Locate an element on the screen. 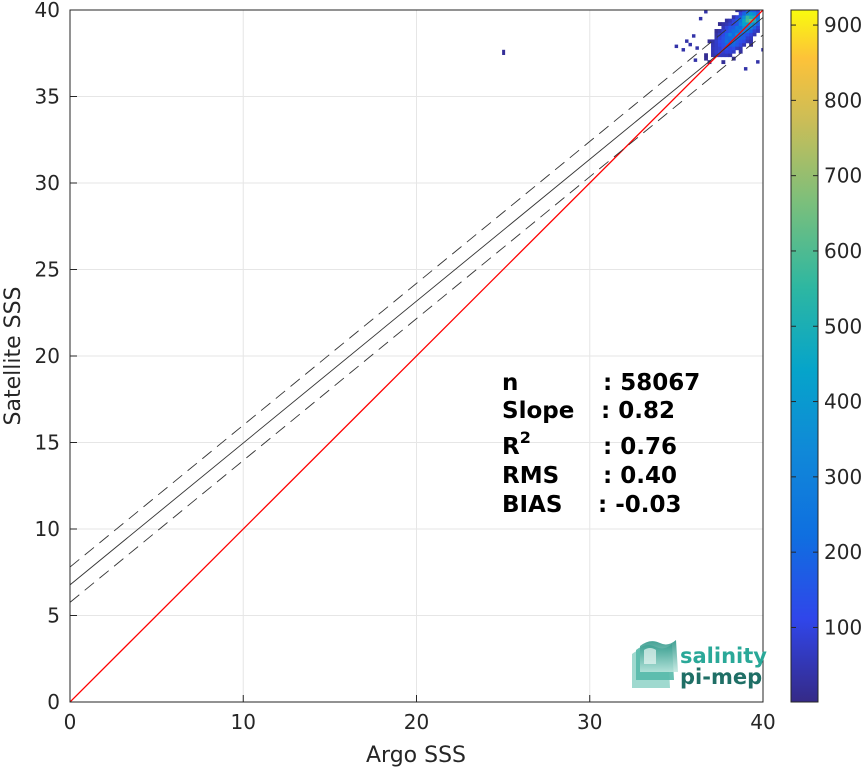 This screenshot has width=865, height=768. y-tick-label: 15 is located at coordinates (47, 443).